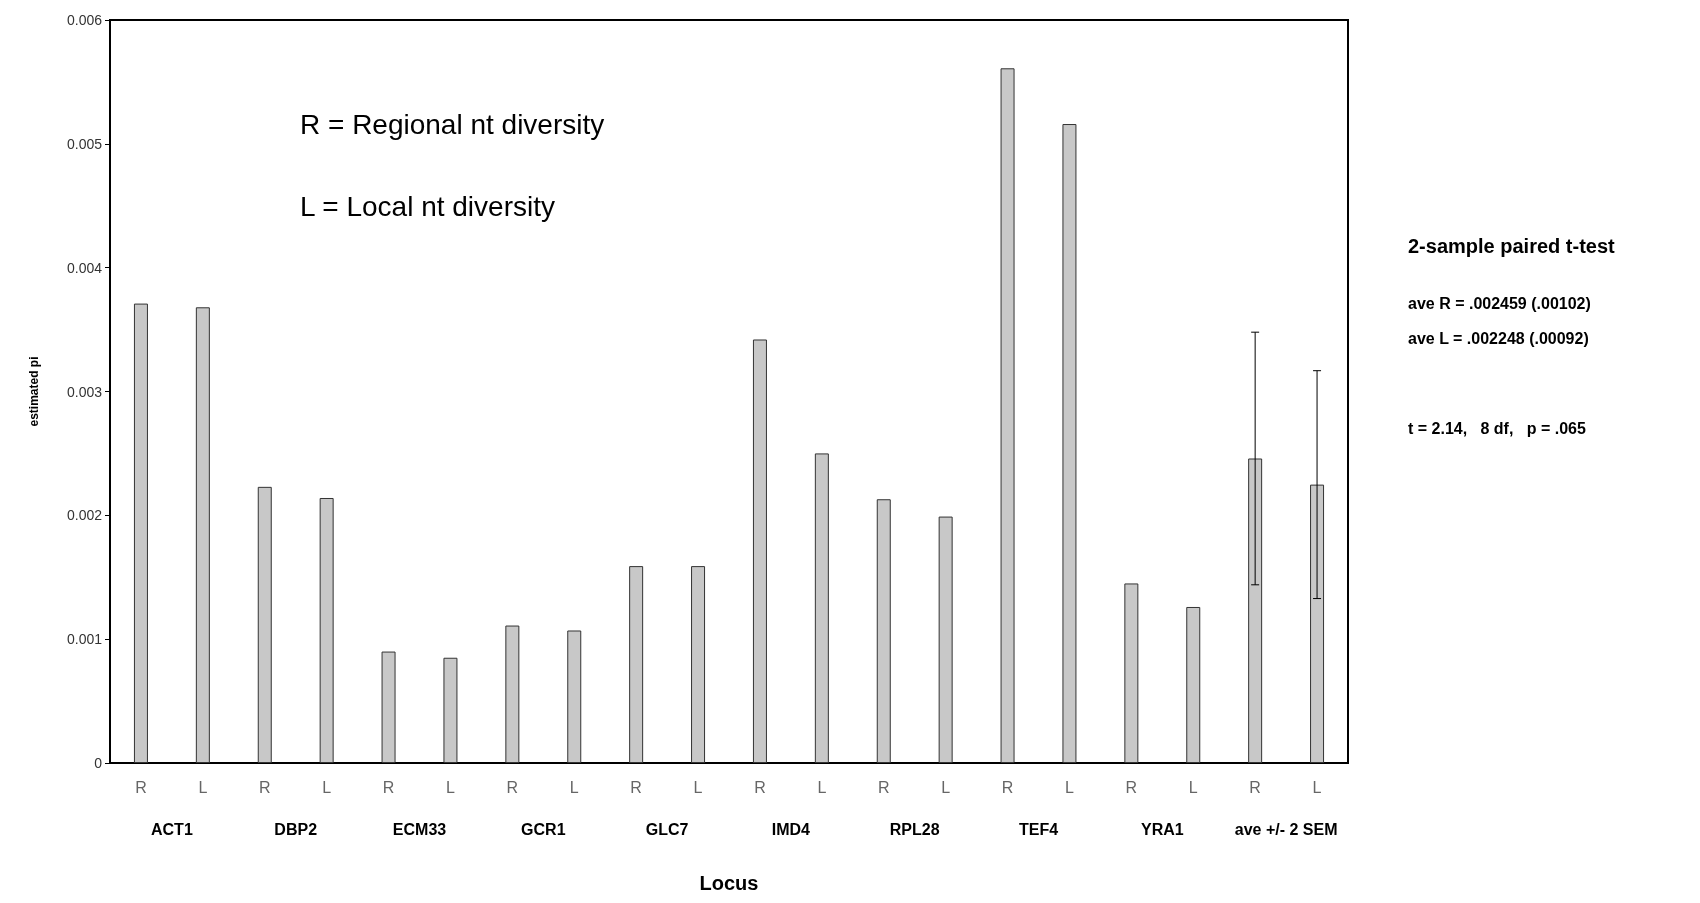 Image resolution: width=1700 pixels, height=903 pixels. Describe the element at coordinates (34, 391) in the screenshot. I see `y-axis-title: estimated pi` at that location.